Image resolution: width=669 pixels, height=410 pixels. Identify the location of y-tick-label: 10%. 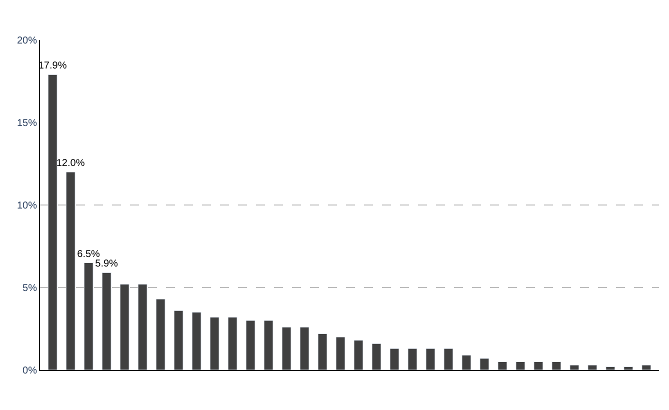
(27, 206).